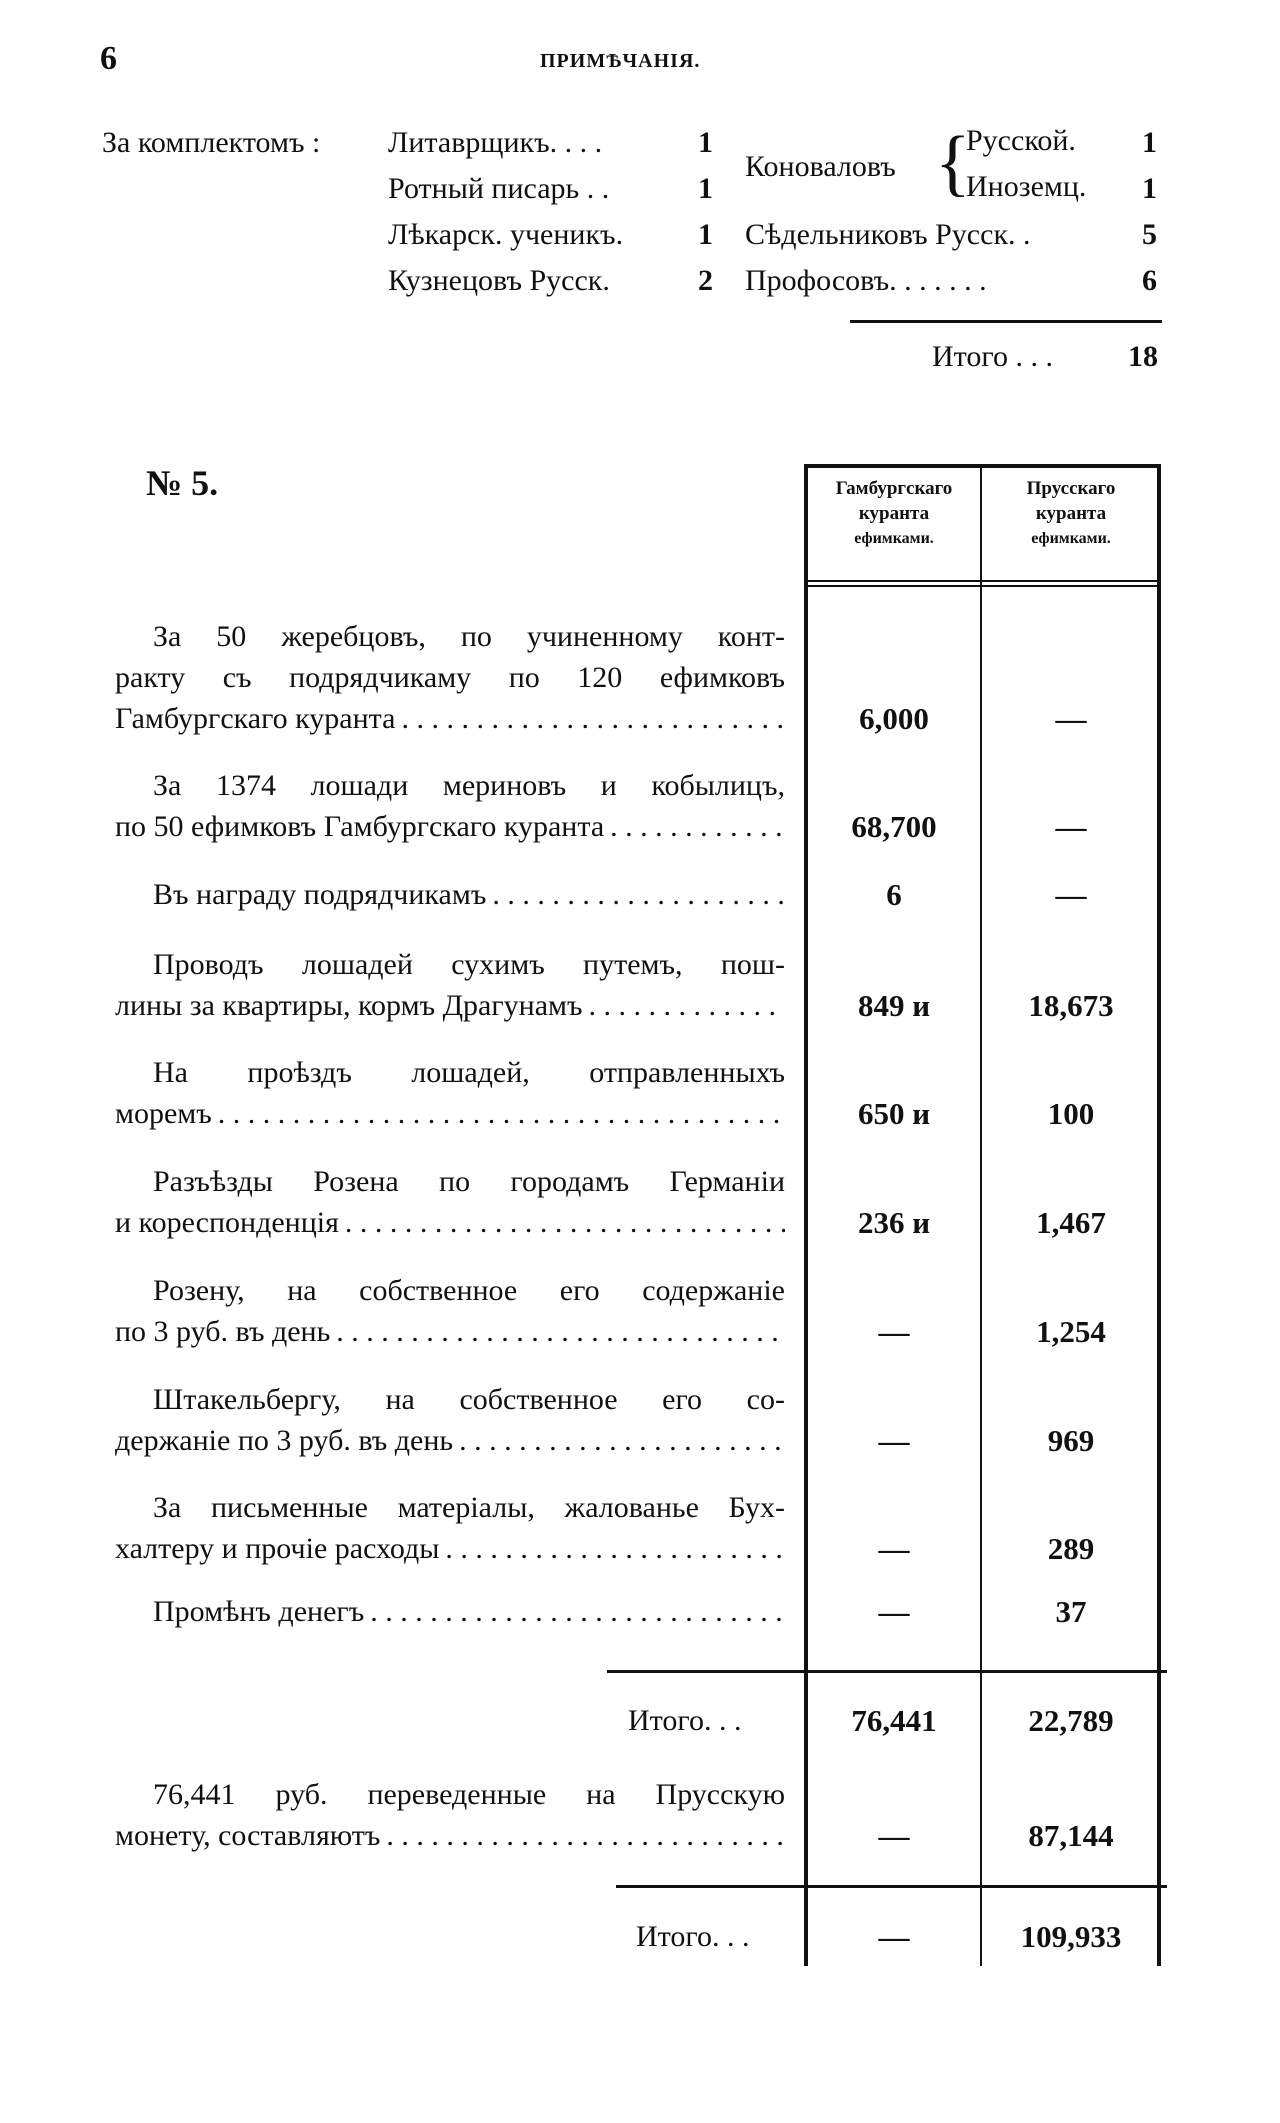 Image resolution: width=1280 pixels, height=2123 pixels. I want to click on entry-line: Штакельбергу, на собственное его со-, so click(450, 1399).